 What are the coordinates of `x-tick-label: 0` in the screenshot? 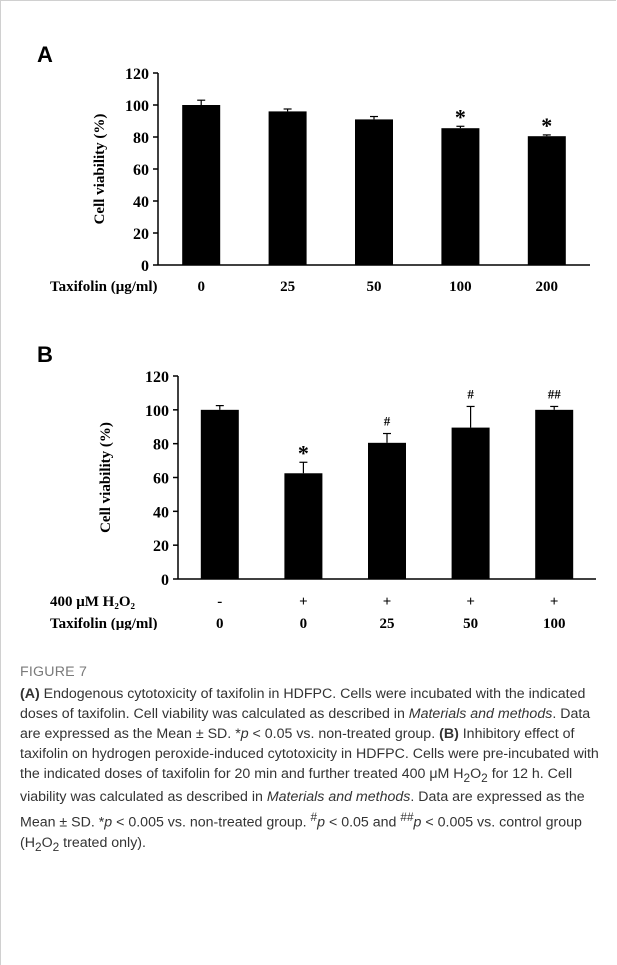 It's located at (201, 287).